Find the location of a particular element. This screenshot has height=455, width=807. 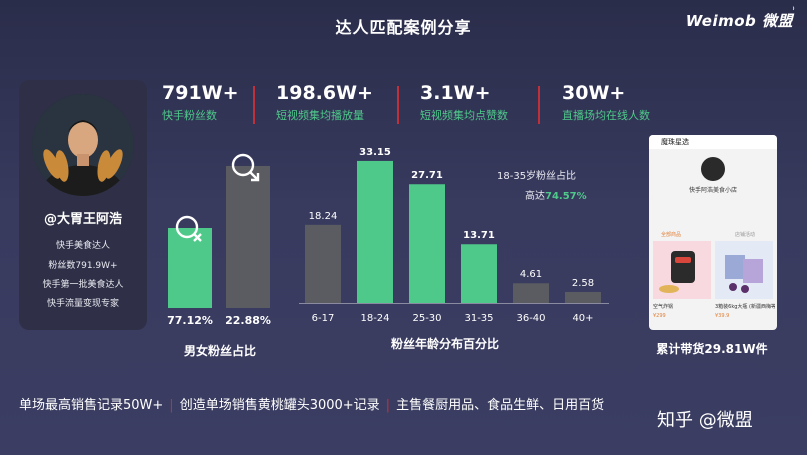

age-tick-label: 6-17 is located at coordinates (323, 318).